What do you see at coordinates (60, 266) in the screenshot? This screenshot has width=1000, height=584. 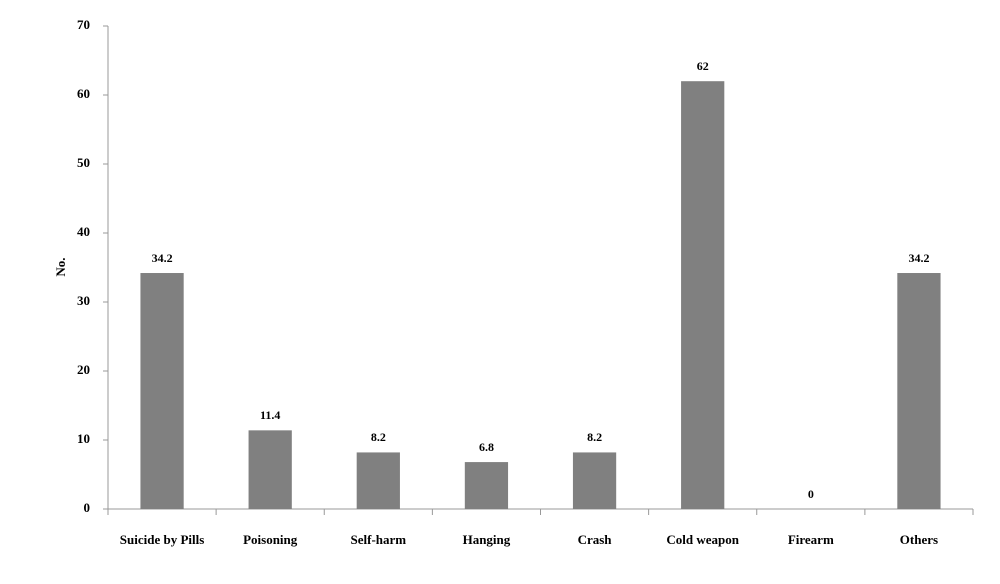 I see `y-axis-label: No.` at bounding box center [60, 266].